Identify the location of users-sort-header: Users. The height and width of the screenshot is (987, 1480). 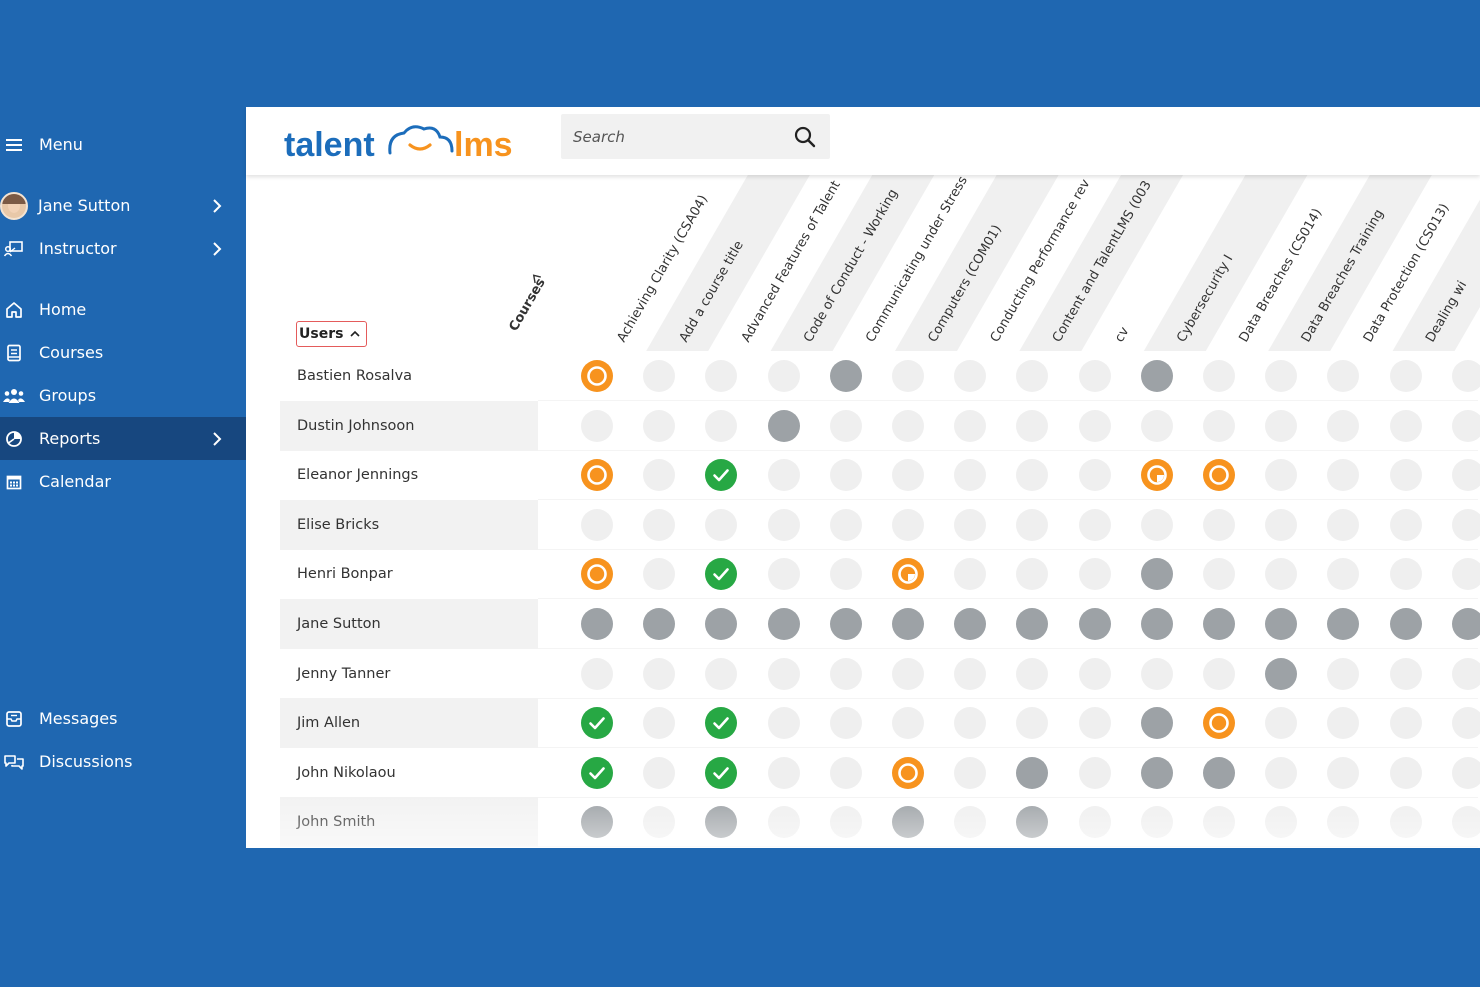
(332, 334).